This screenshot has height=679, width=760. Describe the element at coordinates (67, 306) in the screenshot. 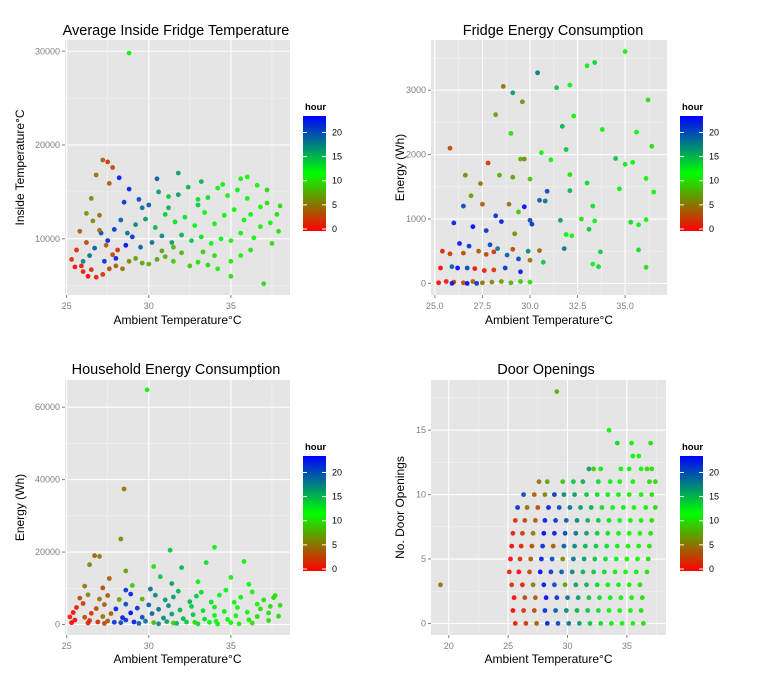

I see `x-tick-label: 25` at that location.